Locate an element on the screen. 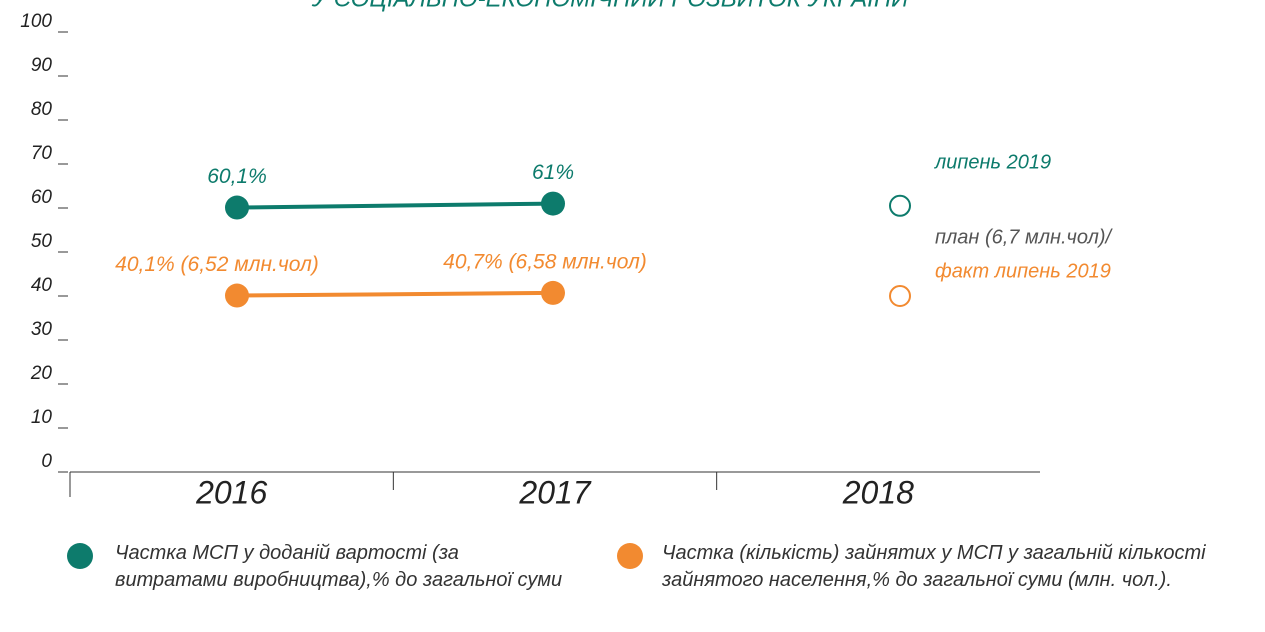 The height and width of the screenshot is (632, 1265). data-label: 40,7% (6,58 млн.чол) is located at coordinates (545, 261).